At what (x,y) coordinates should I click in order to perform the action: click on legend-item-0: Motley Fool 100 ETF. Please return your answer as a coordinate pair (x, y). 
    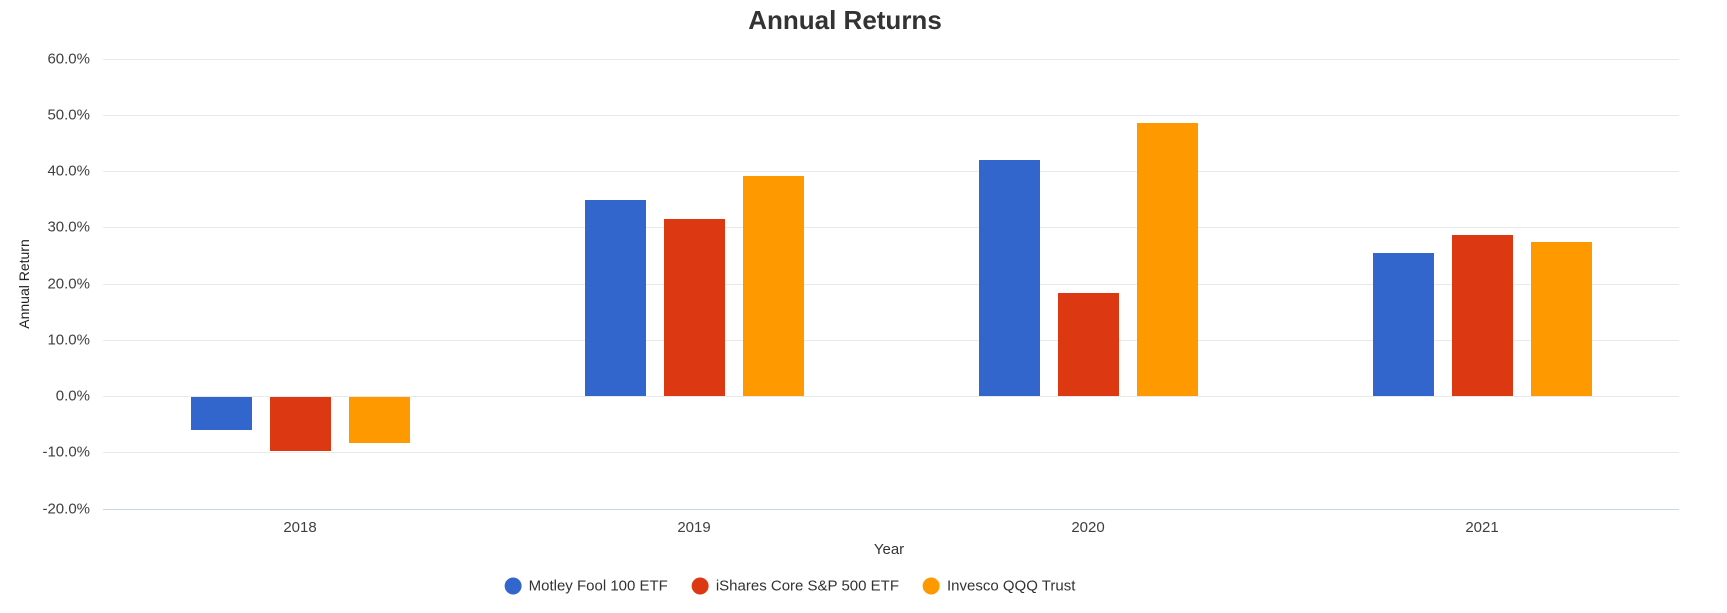
    Looking at the image, I should click on (586, 586).